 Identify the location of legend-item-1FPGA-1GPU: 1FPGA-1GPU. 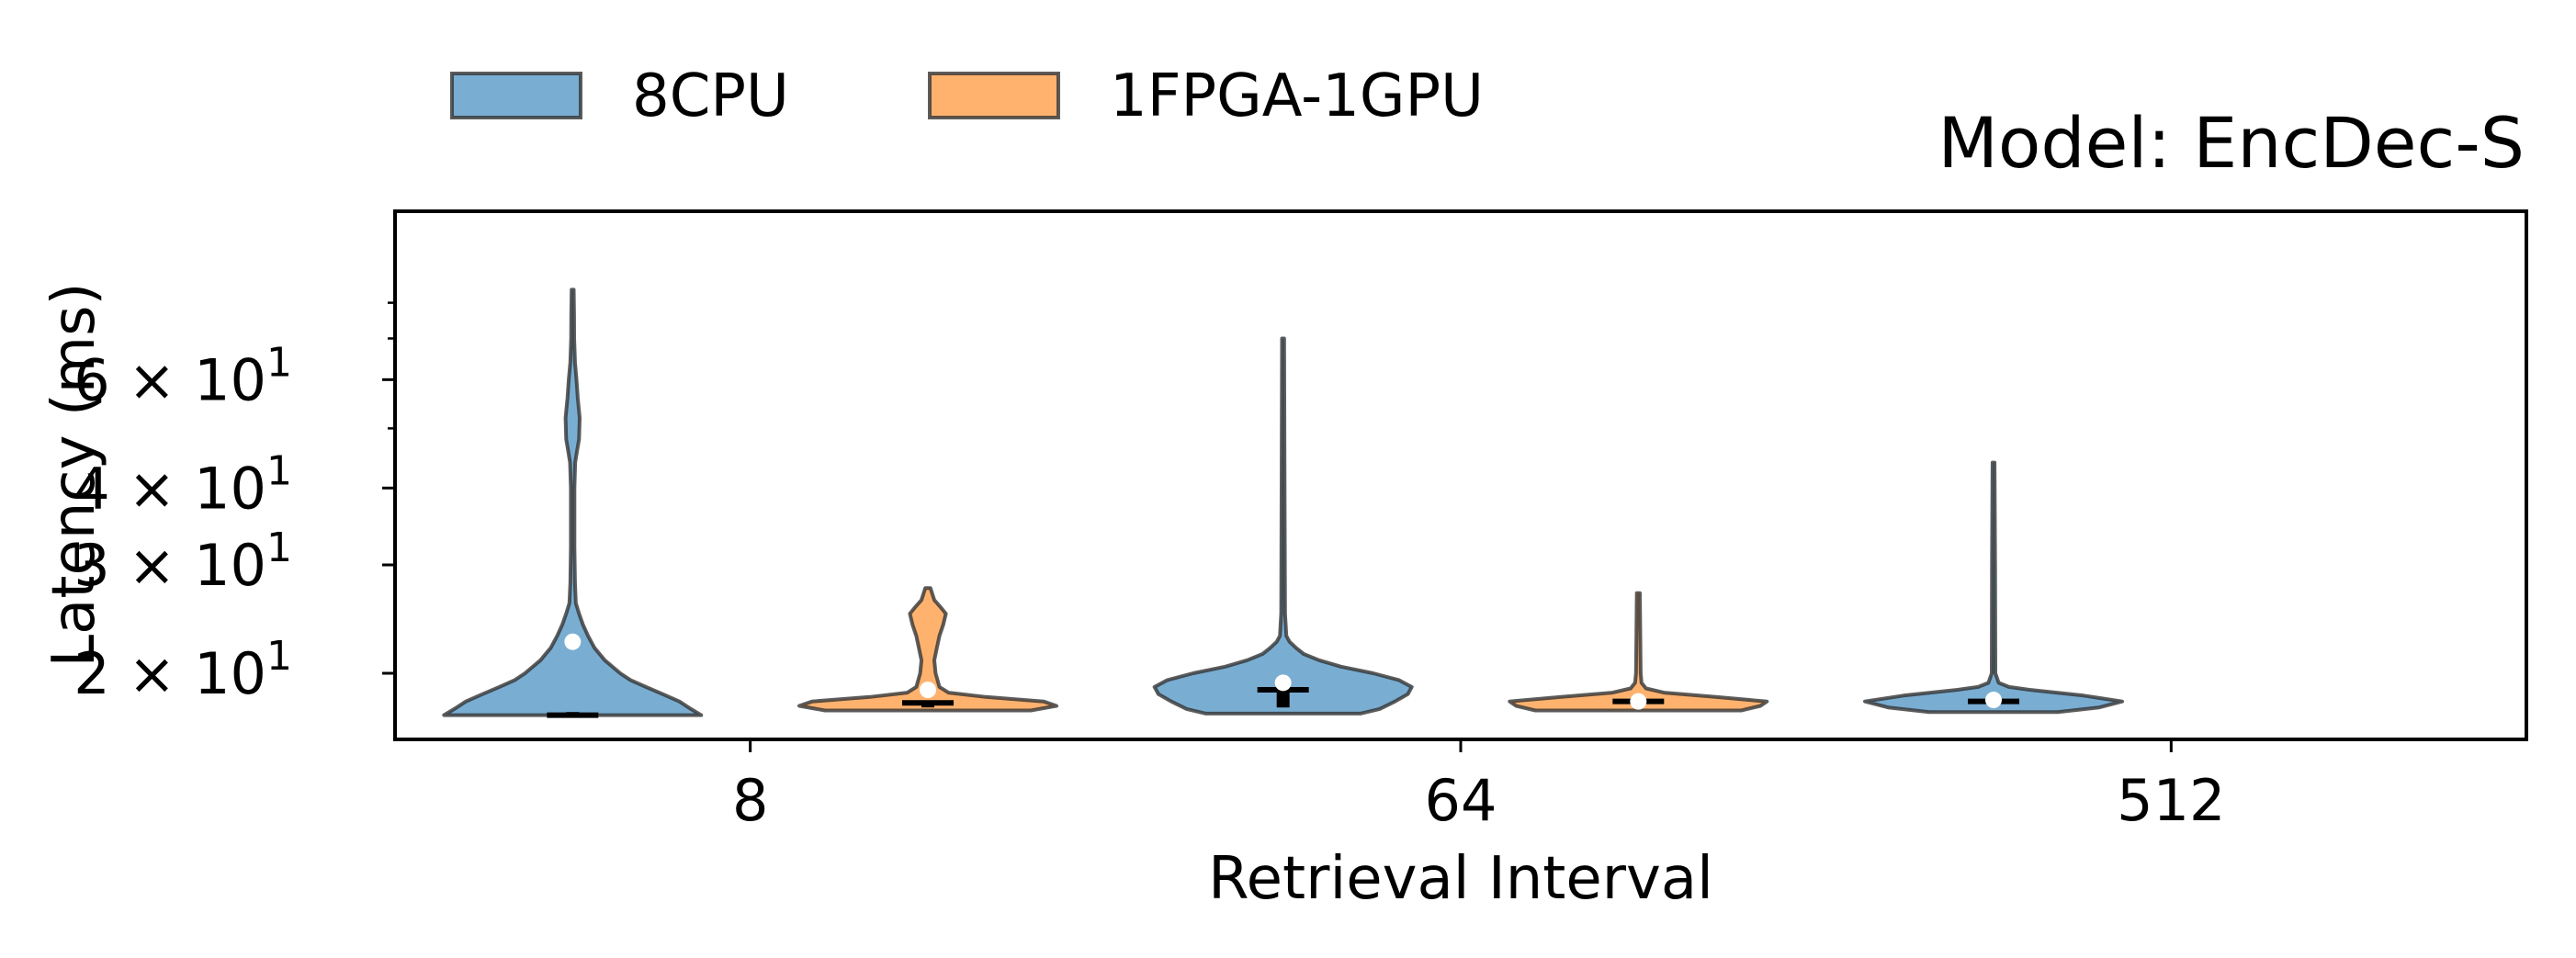
(1206, 96).